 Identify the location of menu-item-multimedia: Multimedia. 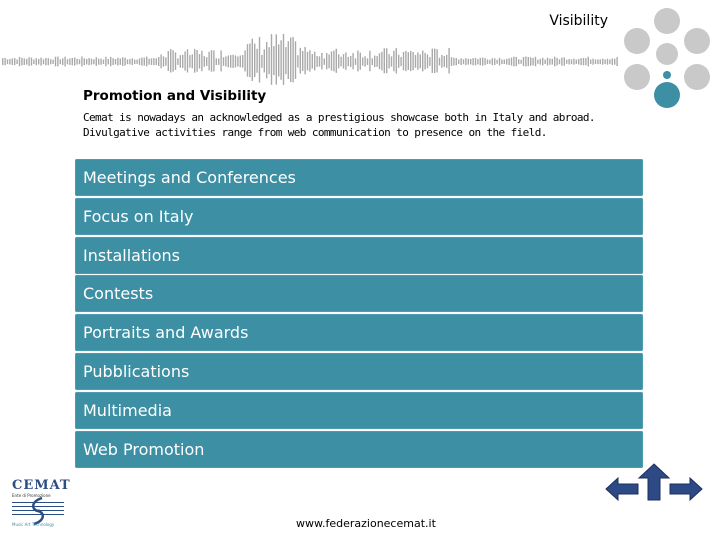
(359, 410).